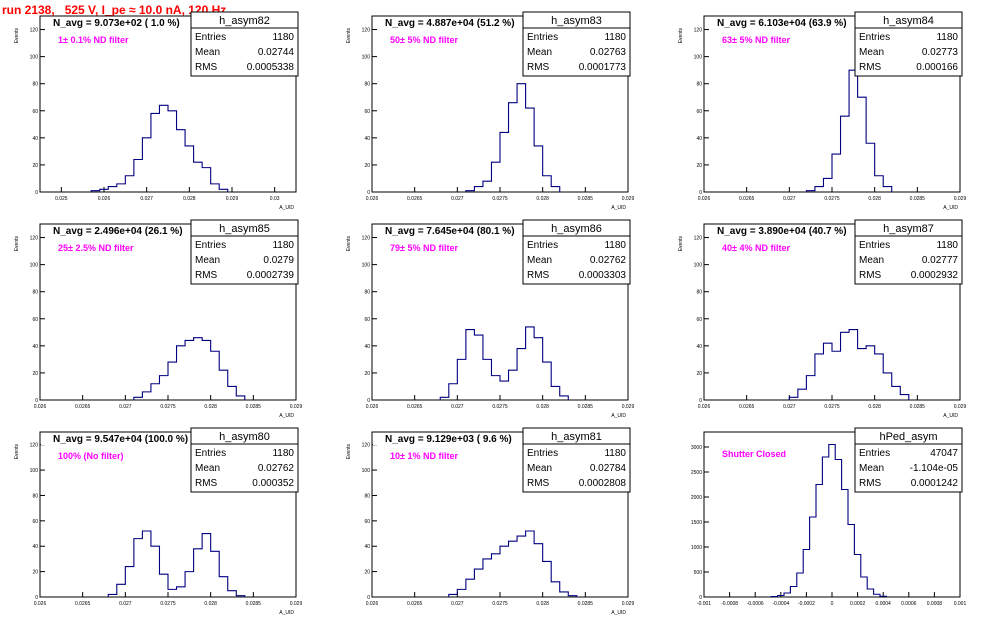  I want to click on x-tick-label: 0.0008, so click(935, 604).